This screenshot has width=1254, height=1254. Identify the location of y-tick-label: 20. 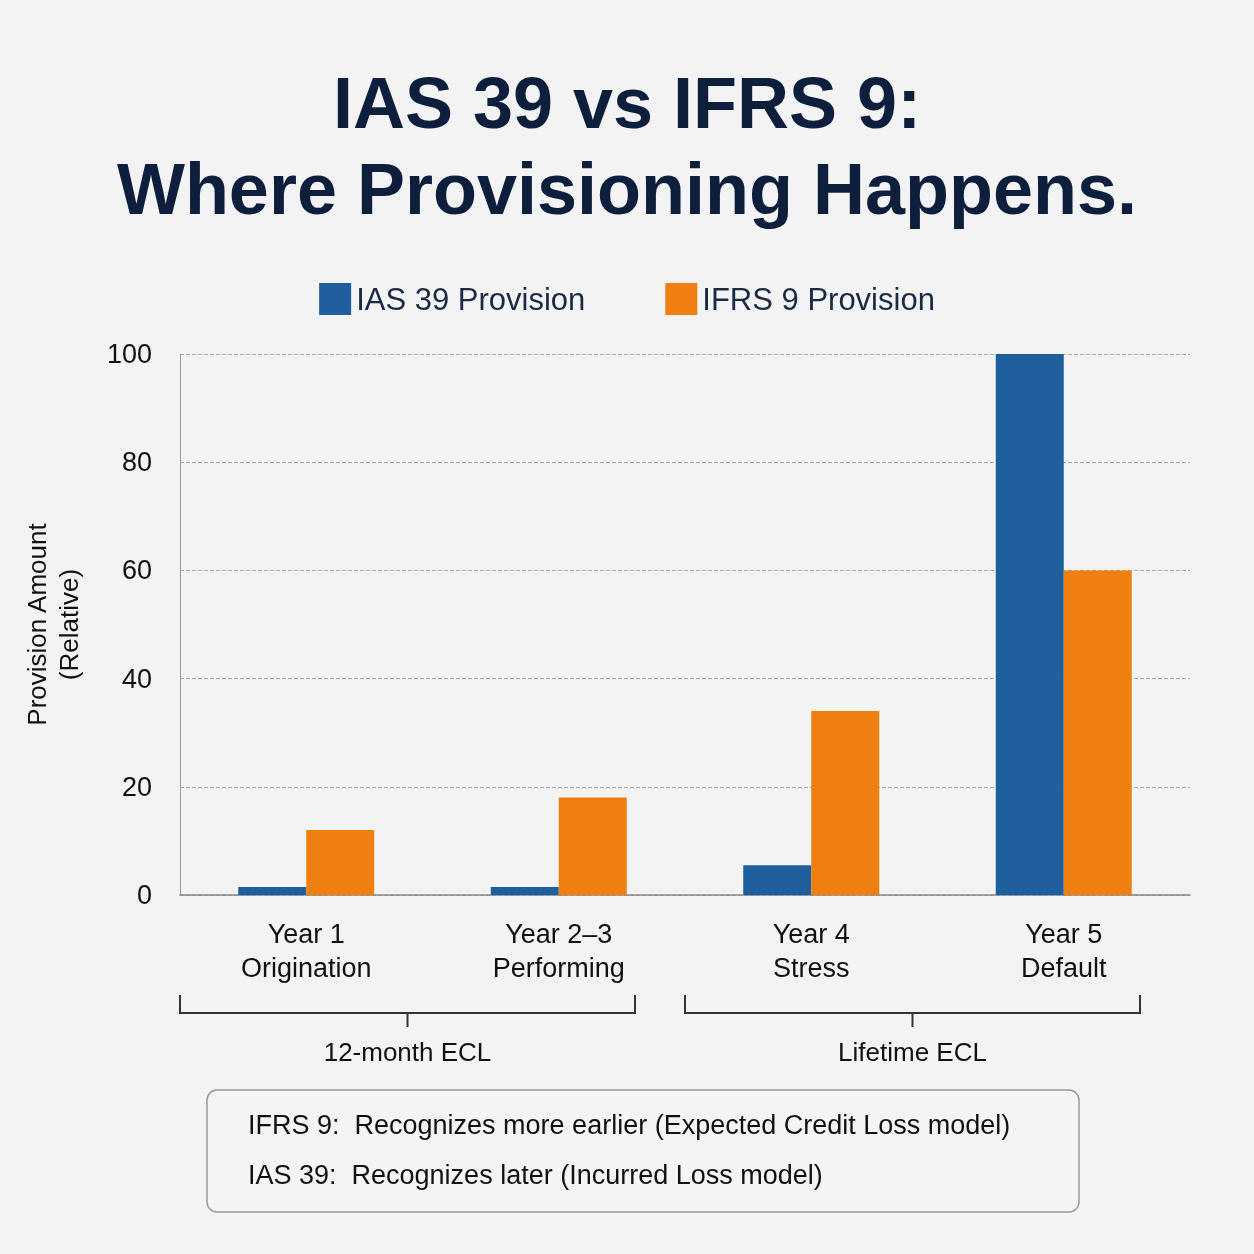
(136, 786).